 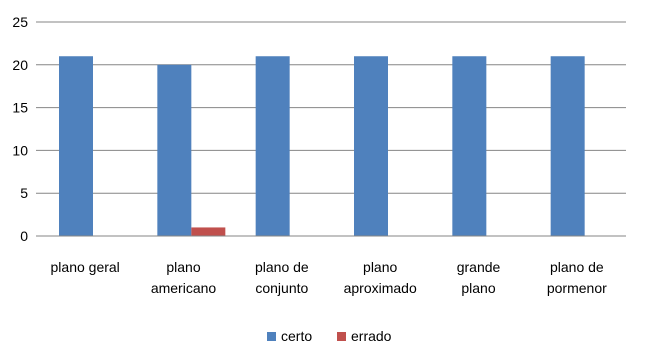 I want to click on x-tick-label-line: plano geral, so click(x=85, y=267).